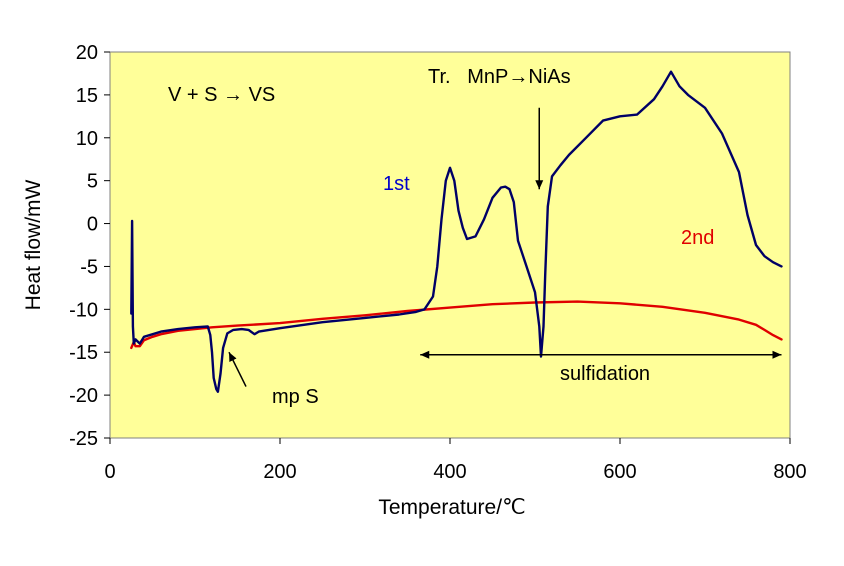 The height and width of the screenshot is (566, 844). Describe the element at coordinates (396, 184) in the screenshot. I see `first-run-label: 1st` at that location.